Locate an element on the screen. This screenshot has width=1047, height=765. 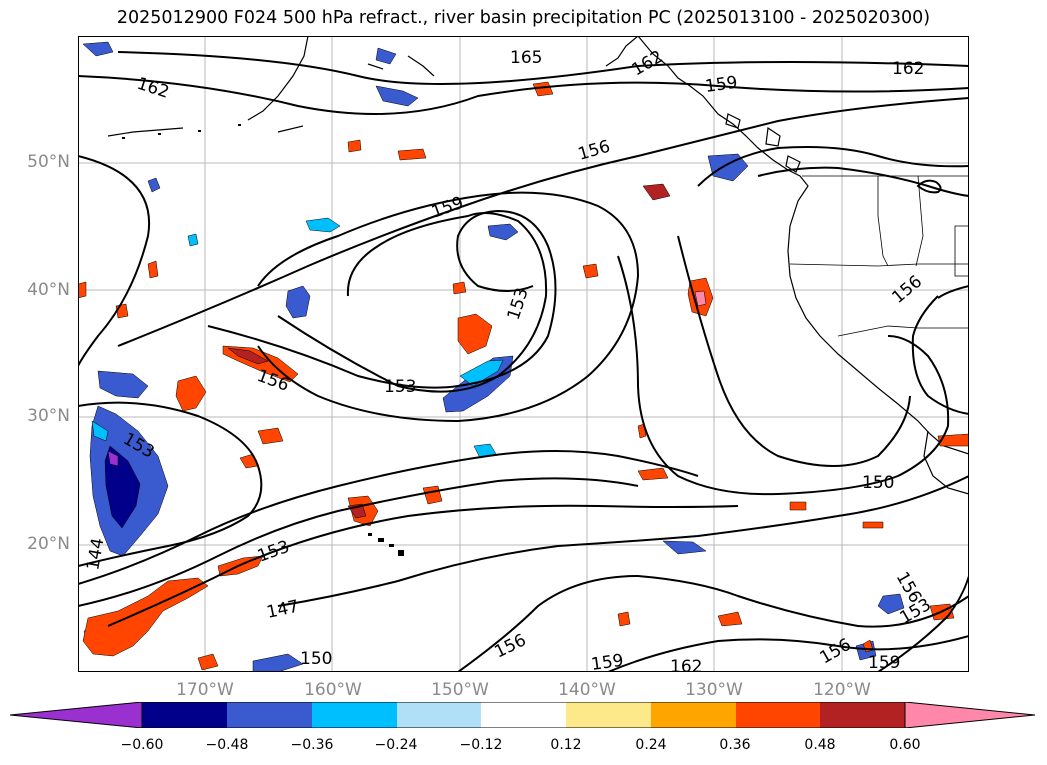
colorbar is located at coordinates (524, 715).